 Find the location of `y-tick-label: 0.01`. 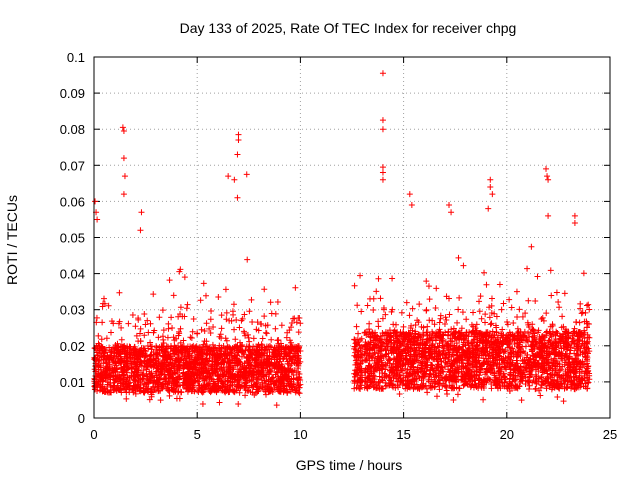

y-tick-label: 0.01 is located at coordinates (72, 382).